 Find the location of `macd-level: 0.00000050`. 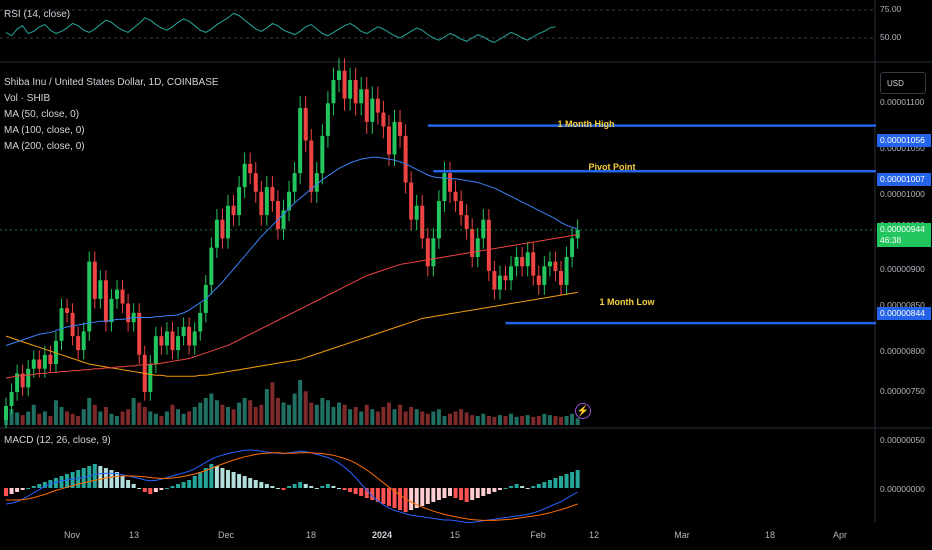

macd-level: 0.00000050 is located at coordinates (902, 440).